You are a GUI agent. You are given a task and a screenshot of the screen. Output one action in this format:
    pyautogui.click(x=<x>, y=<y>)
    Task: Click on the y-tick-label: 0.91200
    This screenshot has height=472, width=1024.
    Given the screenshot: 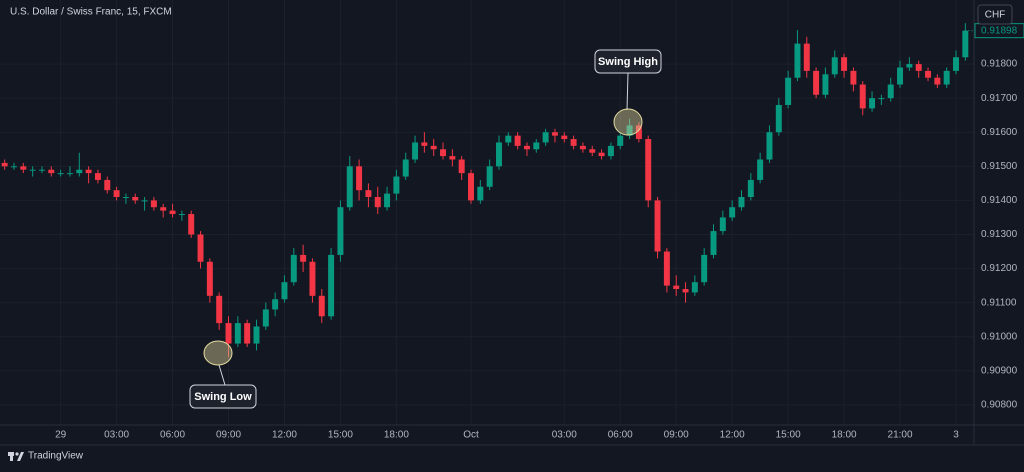 What is the action you would take?
    pyautogui.click(x=999, y=268)
    